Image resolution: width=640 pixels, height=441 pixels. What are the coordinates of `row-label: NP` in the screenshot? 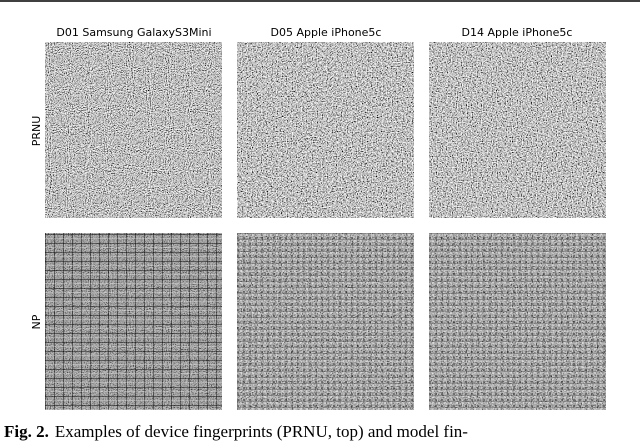 It's located at (36, 321).